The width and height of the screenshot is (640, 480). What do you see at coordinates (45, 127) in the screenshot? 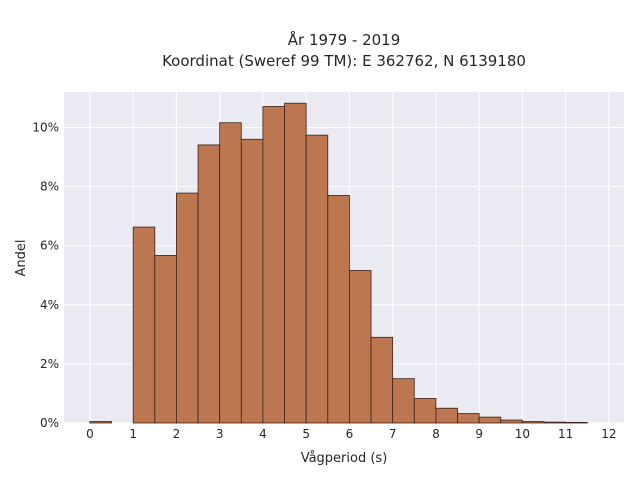
I see `y-tick-label: 10%` at bounding box center [45, 127].